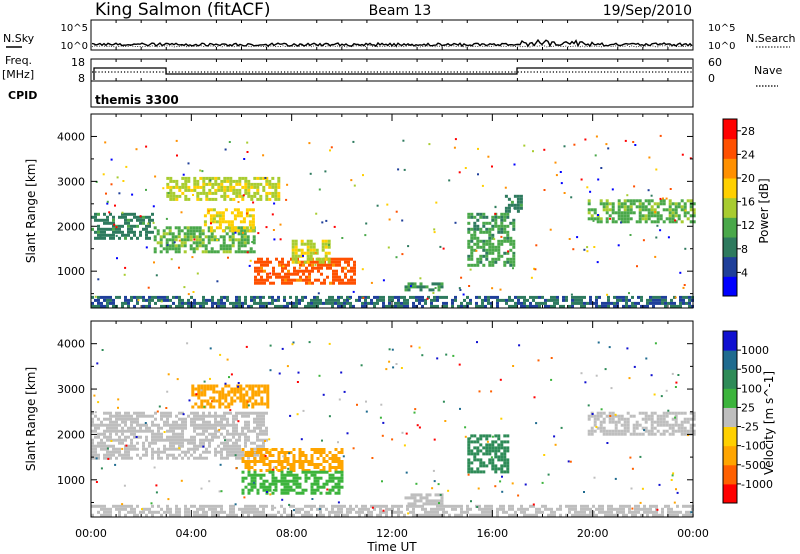 This screenshot has height=554, width=800. I want to click on colorbar-tick-label: 1000, so click(755, 350).